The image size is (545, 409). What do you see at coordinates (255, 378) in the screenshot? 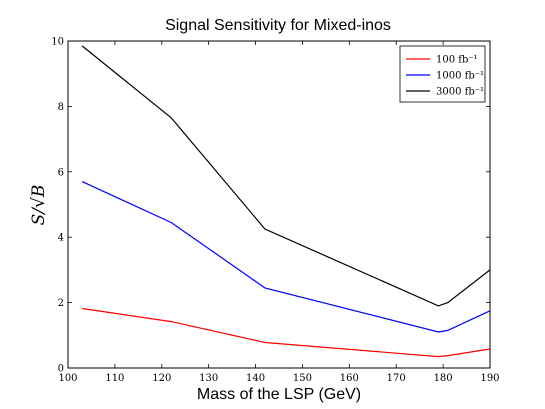
I see `x-tick-label: 140` at bounding box center [255, 378].